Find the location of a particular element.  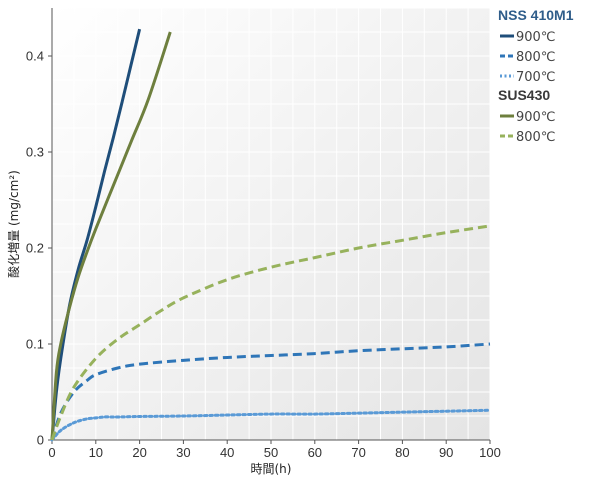

x-tick-label: 50 is located at coordinates (271, 452).